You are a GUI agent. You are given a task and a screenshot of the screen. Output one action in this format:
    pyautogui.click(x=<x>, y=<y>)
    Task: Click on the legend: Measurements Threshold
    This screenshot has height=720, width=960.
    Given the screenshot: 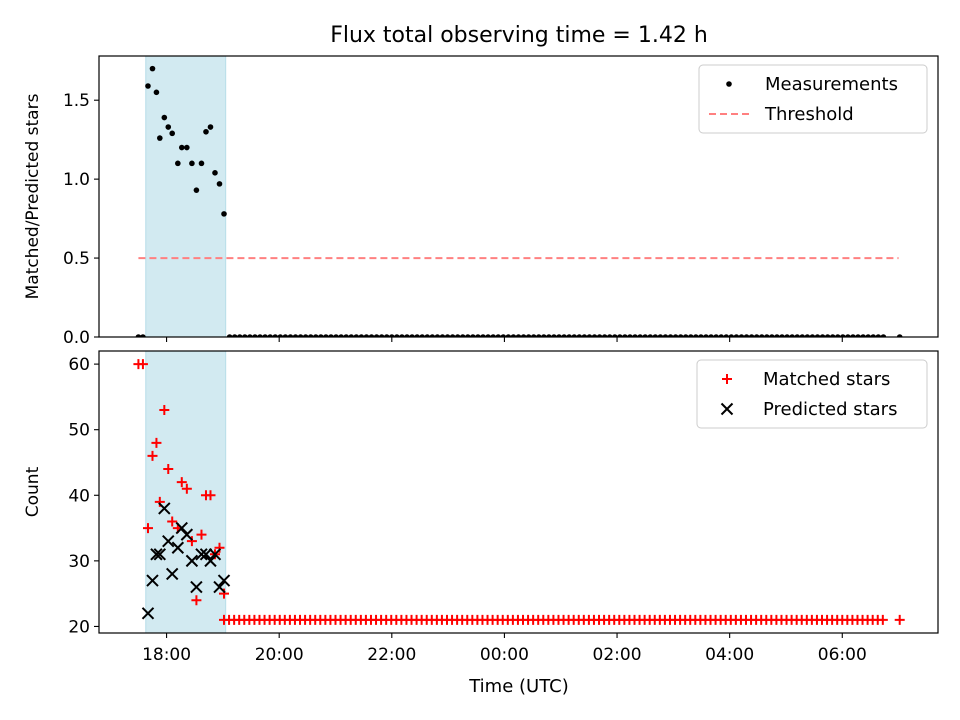 What is the action you would take?
    pyautogui.click(x=813, y=99)
    